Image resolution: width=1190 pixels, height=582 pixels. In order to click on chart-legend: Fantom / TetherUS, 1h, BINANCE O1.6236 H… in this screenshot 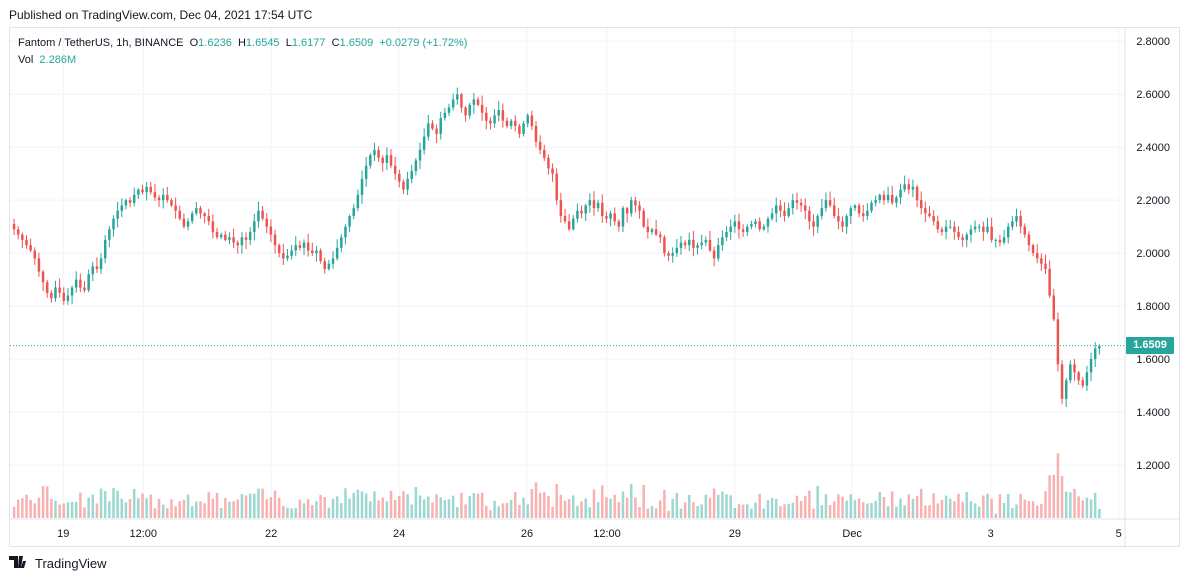, I will do `click(242, 52)`.